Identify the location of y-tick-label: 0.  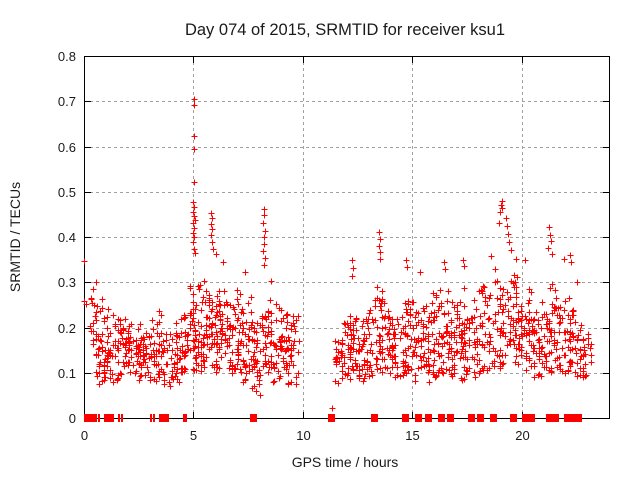
(72, 418).